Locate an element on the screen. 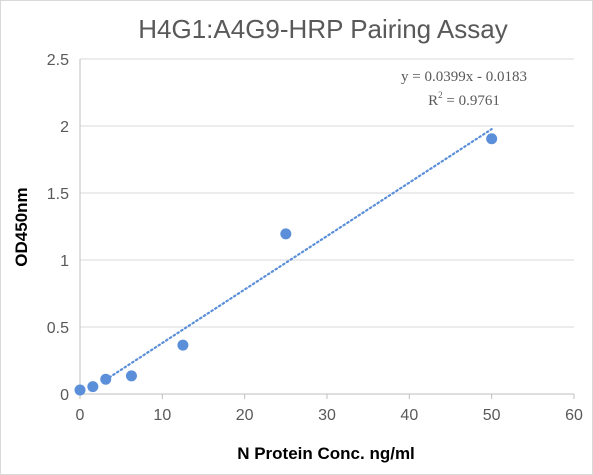 The height and width of the screenshot is (475, 593). x-tick-label-2: 20 is located at coordinates (245, 415).